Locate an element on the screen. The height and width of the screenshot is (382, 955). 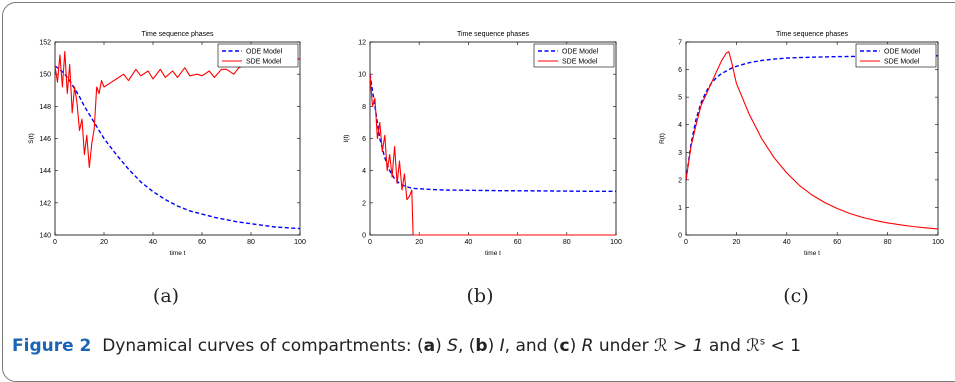
y-tick-label: 142 is located at coordinates (45, 203).